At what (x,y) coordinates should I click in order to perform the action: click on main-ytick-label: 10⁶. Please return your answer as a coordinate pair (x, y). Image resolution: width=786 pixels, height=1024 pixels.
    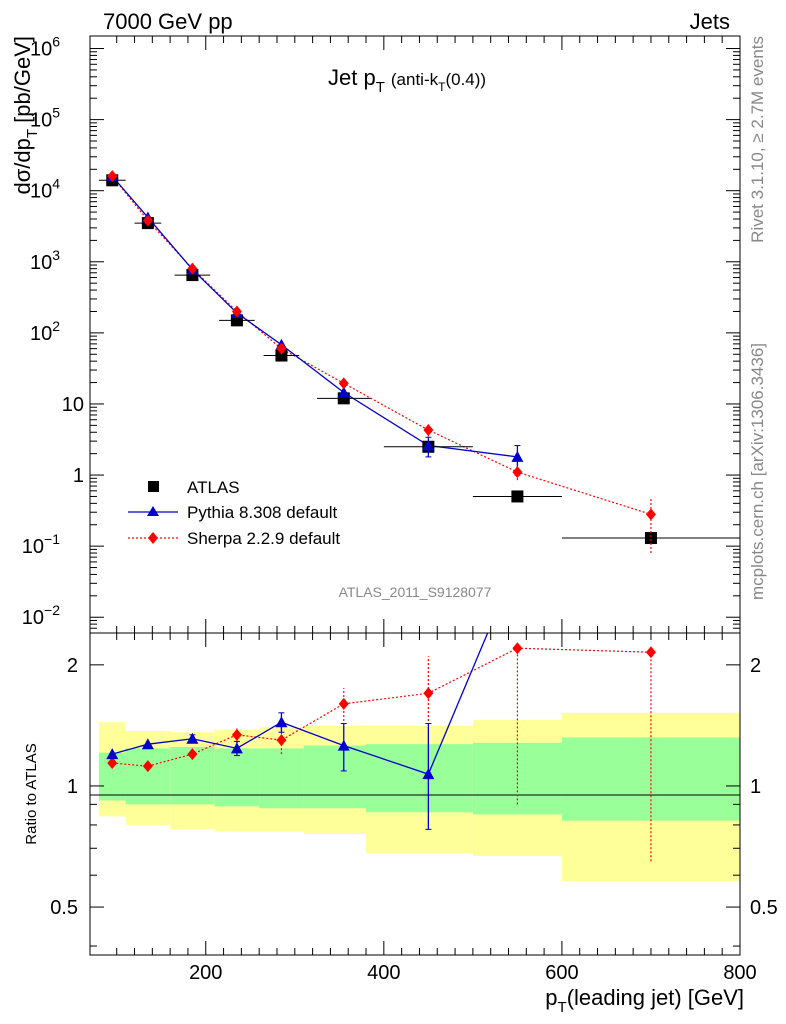
    Looking at the image, I should click on (45, 47).